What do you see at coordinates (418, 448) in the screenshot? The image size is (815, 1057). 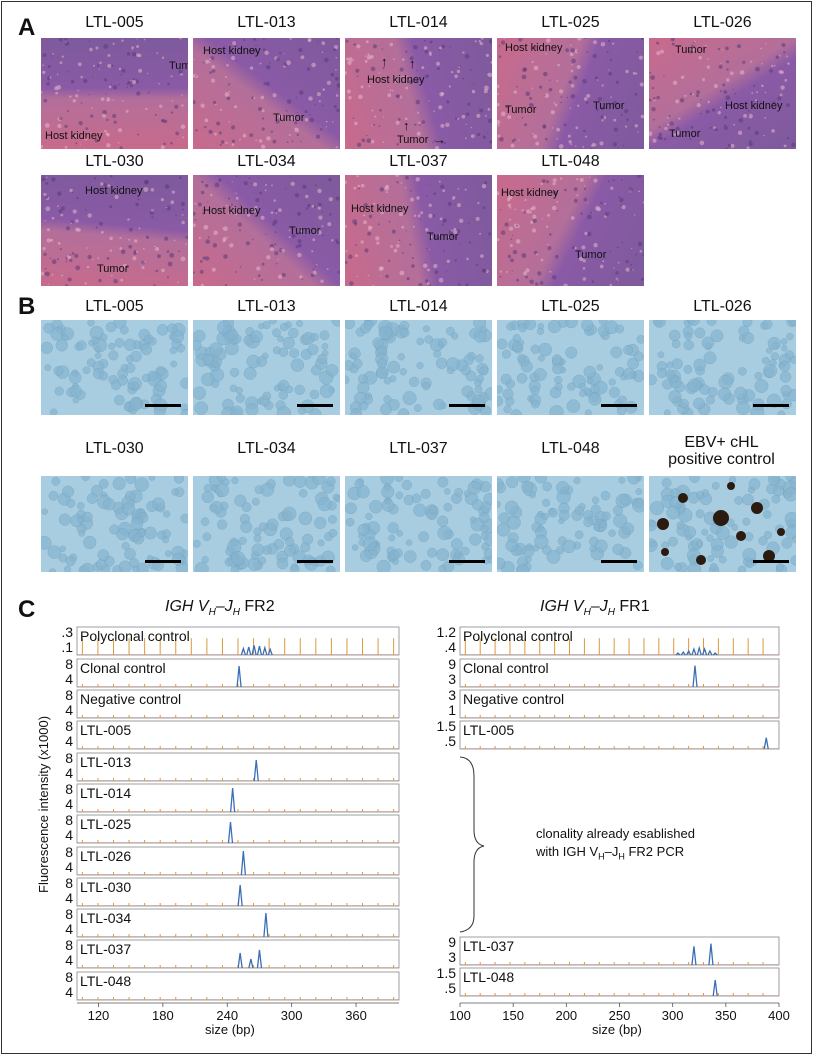 I see `ihc-label-ltl-037: LTL-037` at bounding box center [418, 448].